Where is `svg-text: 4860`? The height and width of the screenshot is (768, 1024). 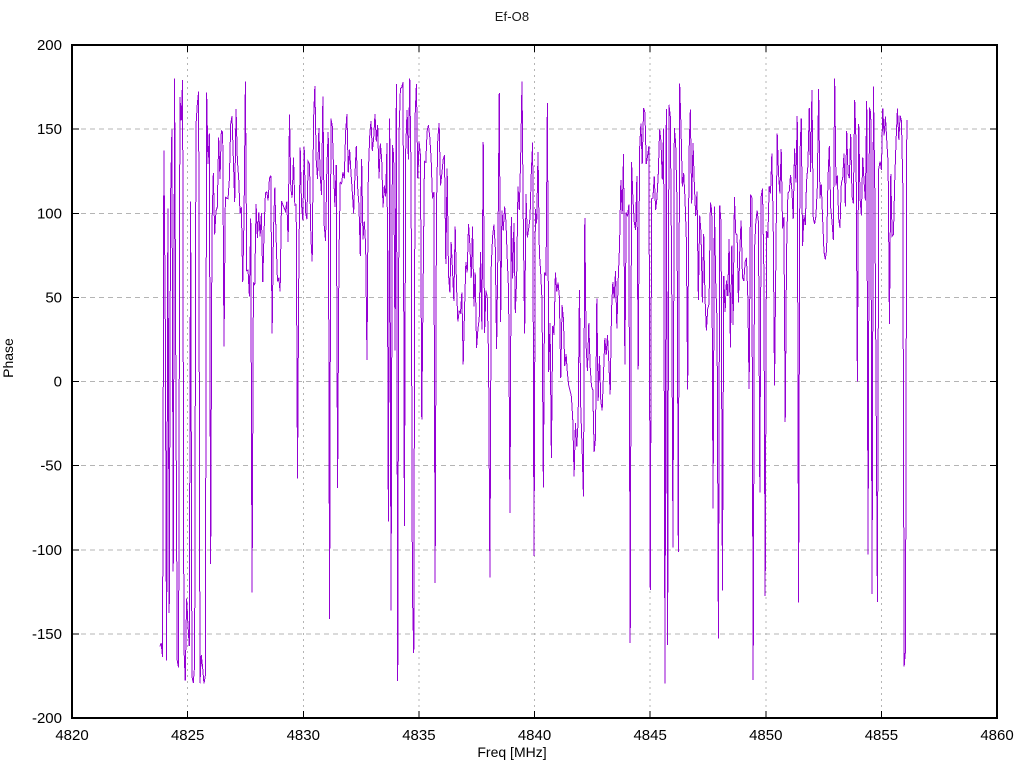
svg-text: 4860 is located at coordinates (996, 735).